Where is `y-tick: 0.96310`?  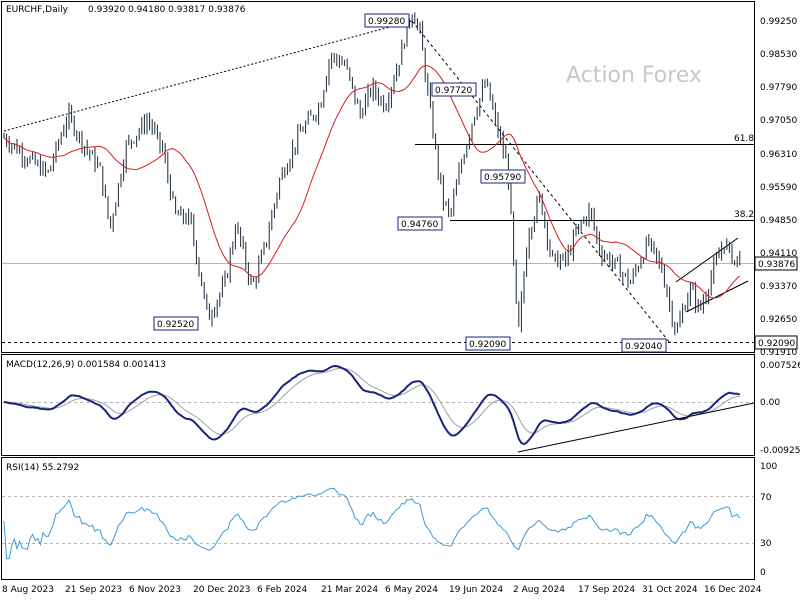
y-tick: 0.96310 is located at coordinates (778, 155).